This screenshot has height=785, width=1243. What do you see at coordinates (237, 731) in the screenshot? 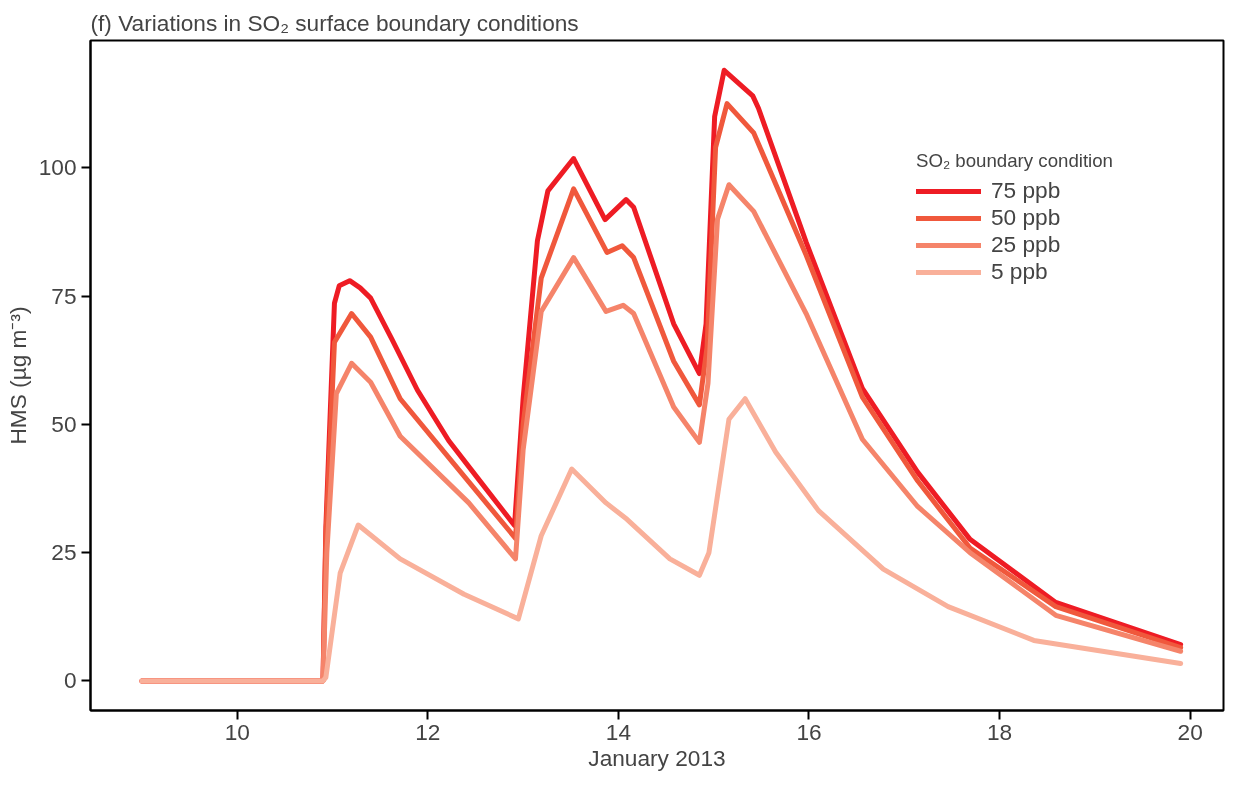
I see `x-tick-label: 10` at bounding box center [237, 731].